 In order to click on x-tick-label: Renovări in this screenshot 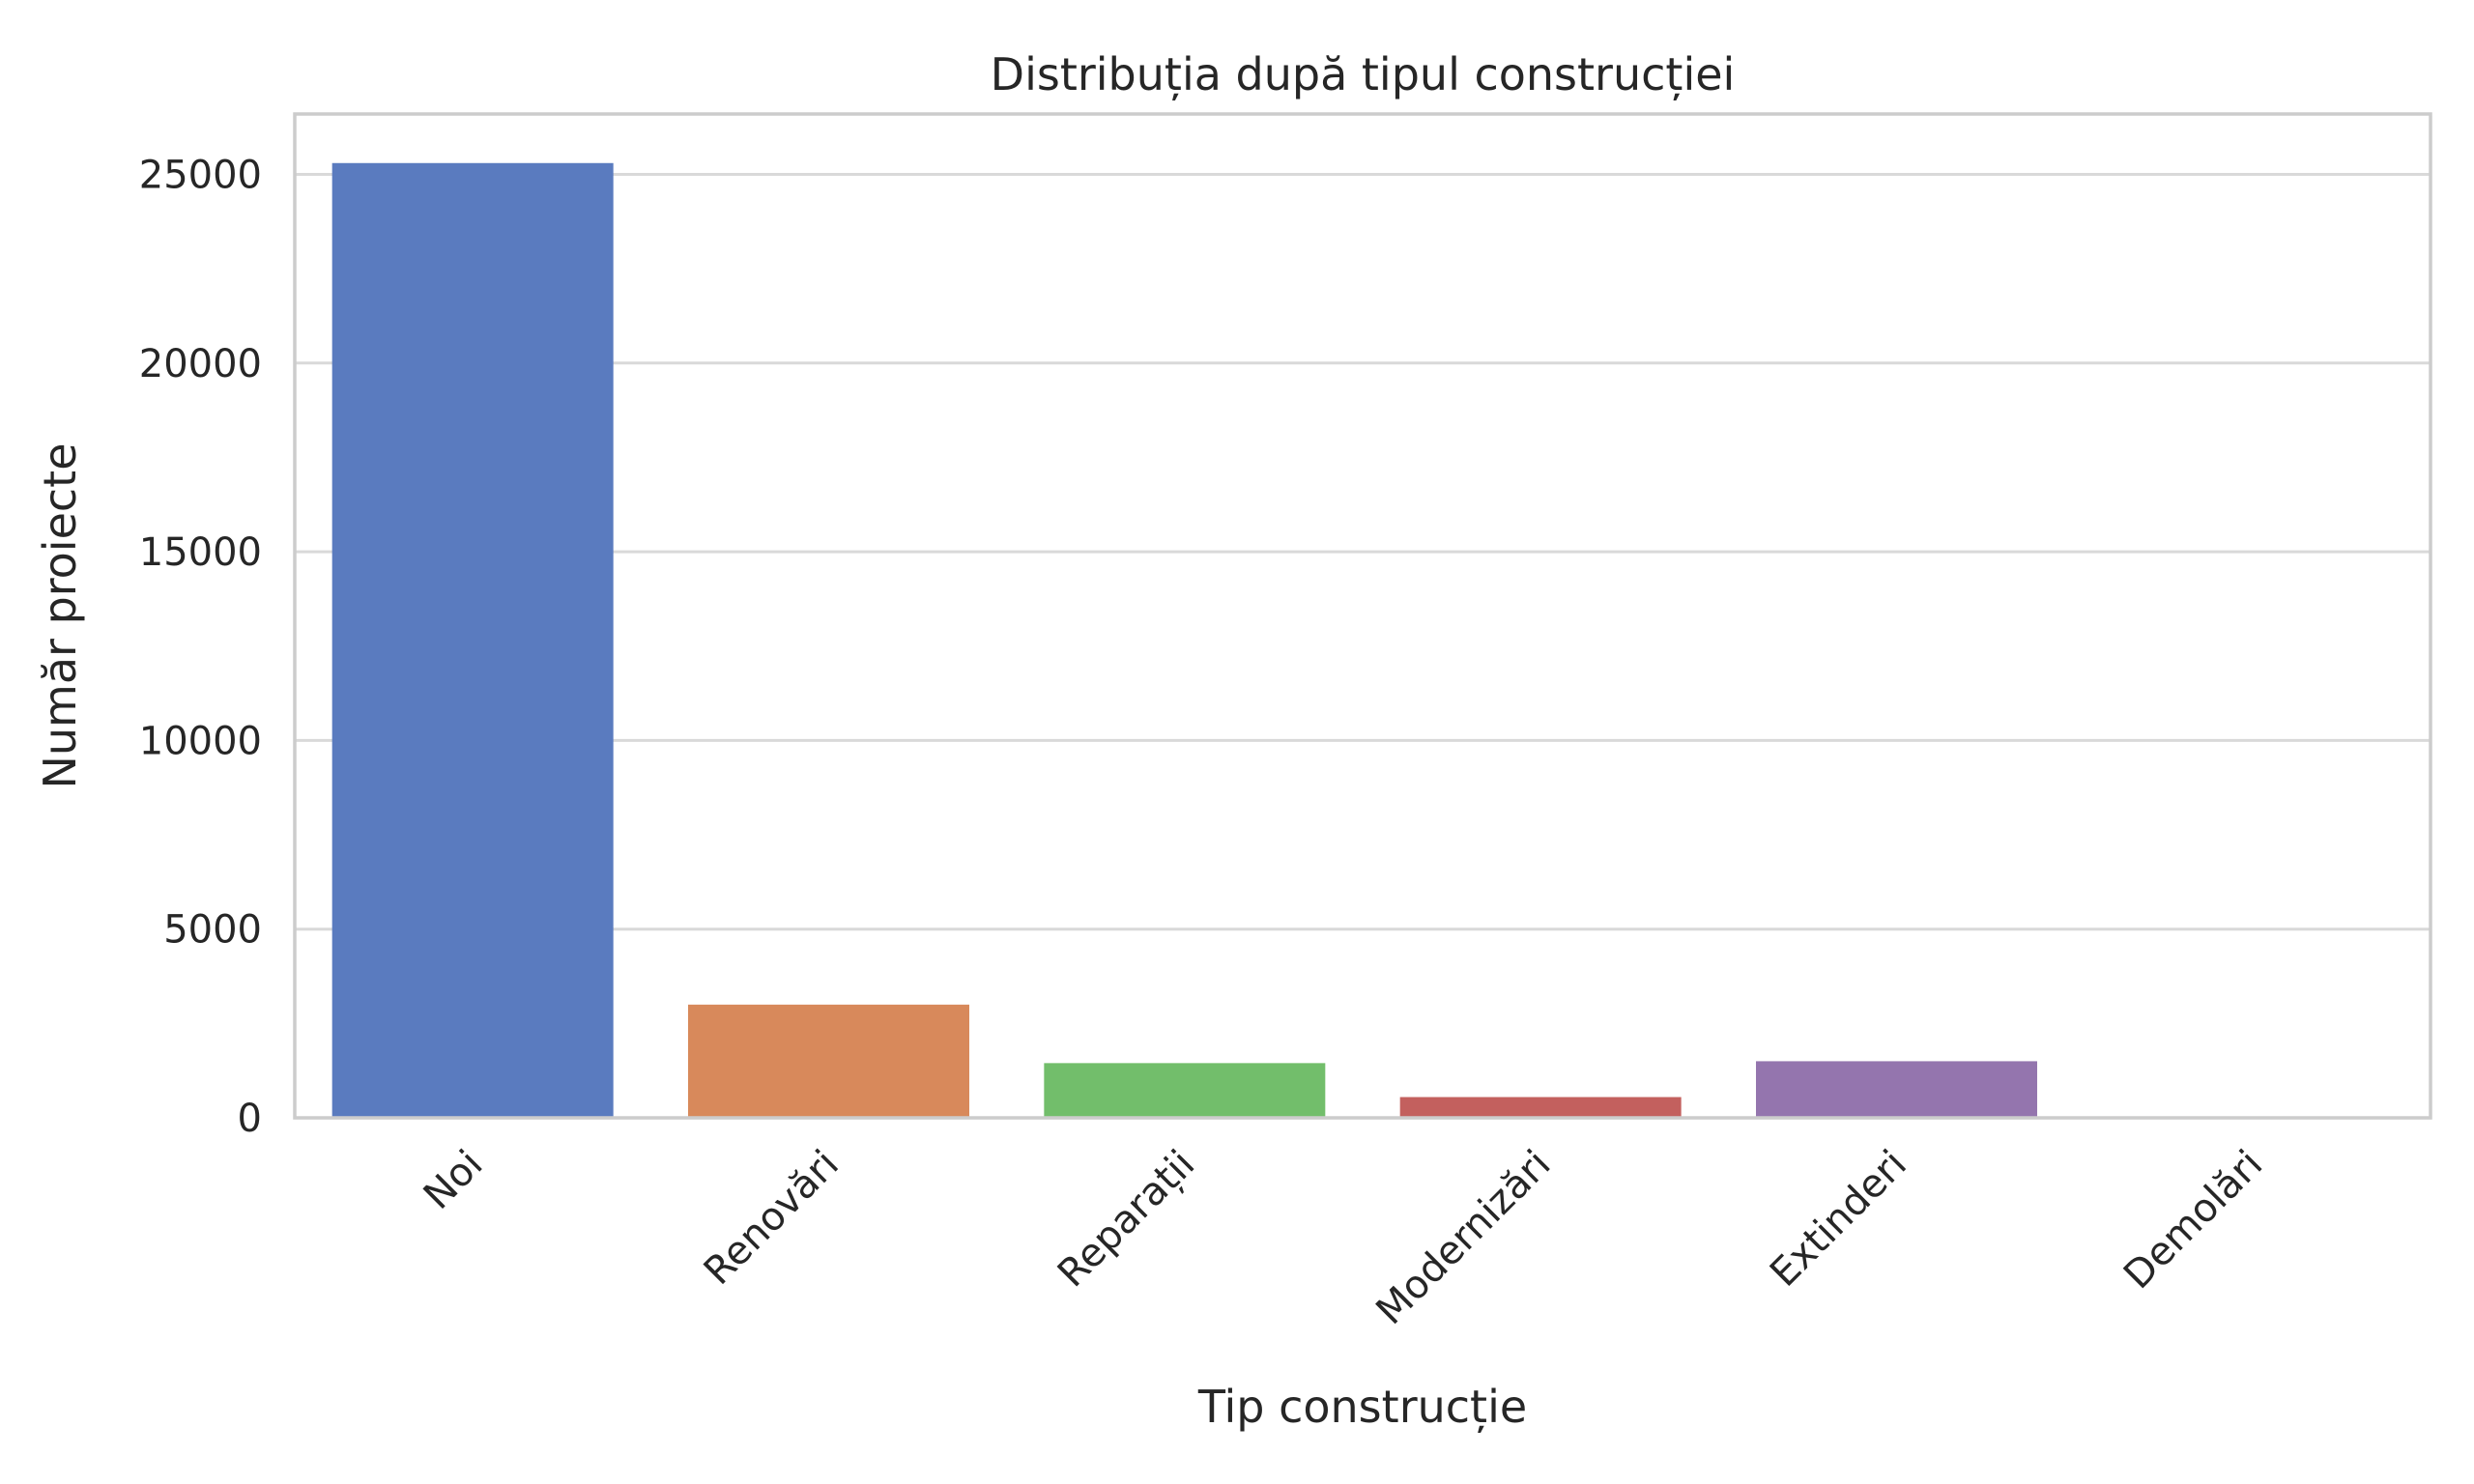, I will do `click(772, 1218)`.